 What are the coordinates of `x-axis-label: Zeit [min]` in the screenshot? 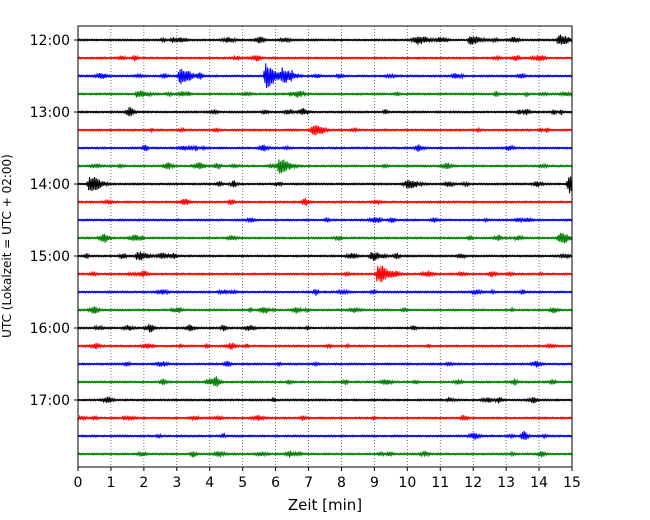 It's located at (325, 505).